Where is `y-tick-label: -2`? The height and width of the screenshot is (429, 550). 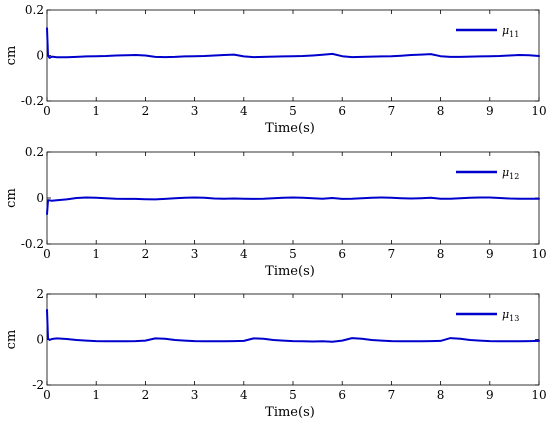
y-tick-label: -2 is located at coordinates (38, 385).